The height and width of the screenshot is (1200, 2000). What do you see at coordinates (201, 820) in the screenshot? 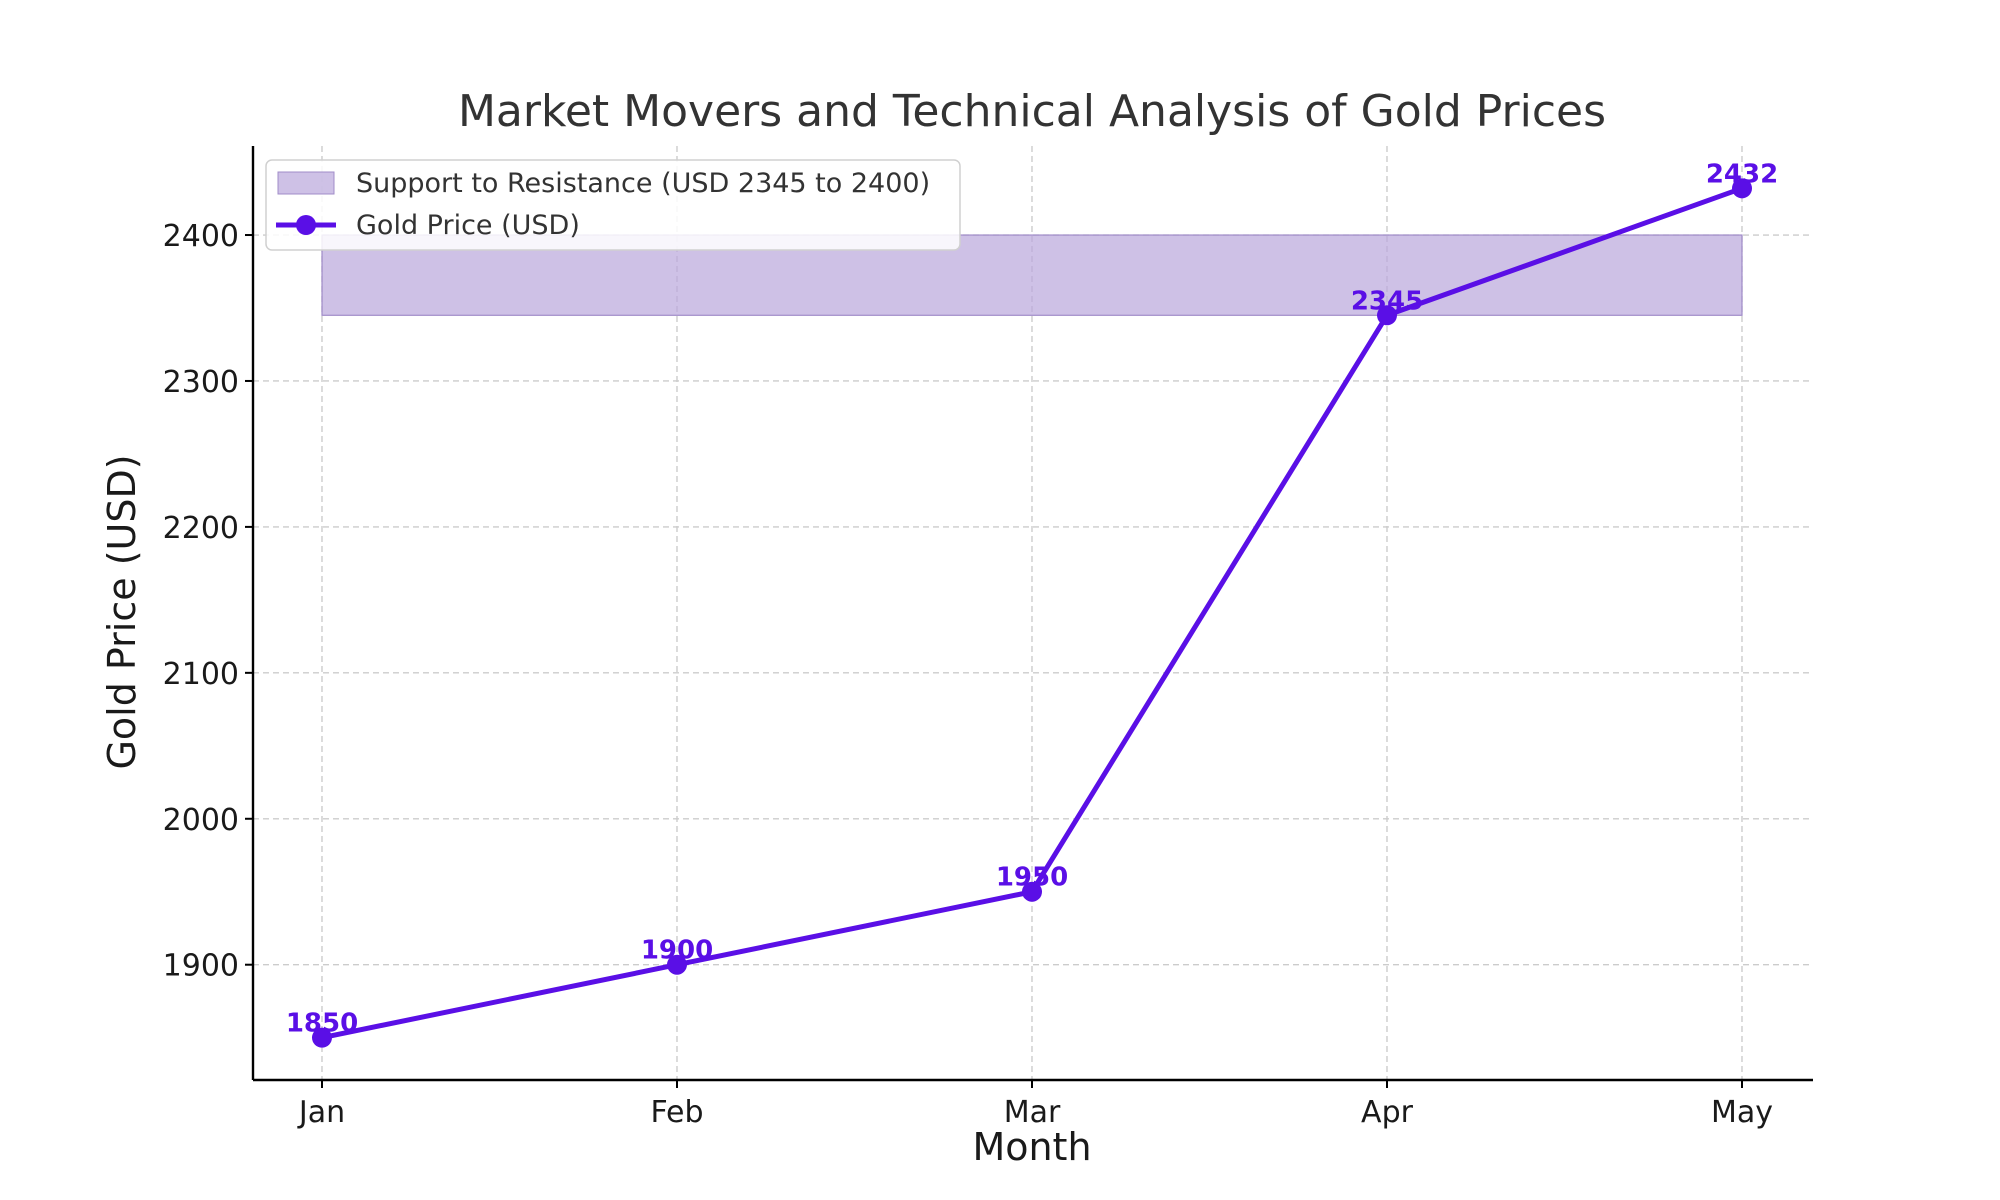
I see `y-tick-label: 2000` at bounding box center [201, 820].